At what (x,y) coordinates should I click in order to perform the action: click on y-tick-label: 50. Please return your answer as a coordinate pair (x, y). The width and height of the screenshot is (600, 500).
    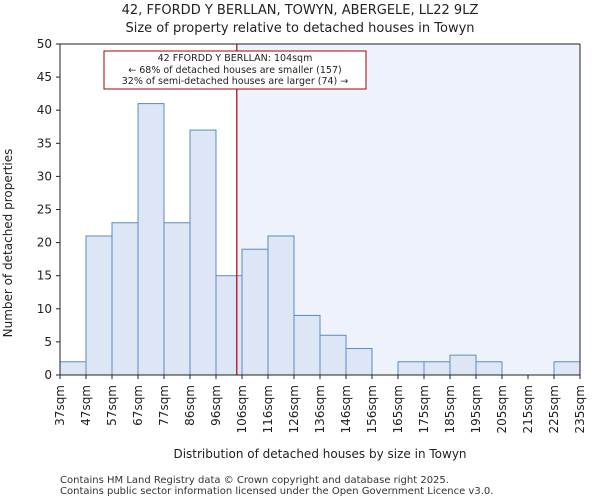
    Looking at the image, I should click on (44, 44).